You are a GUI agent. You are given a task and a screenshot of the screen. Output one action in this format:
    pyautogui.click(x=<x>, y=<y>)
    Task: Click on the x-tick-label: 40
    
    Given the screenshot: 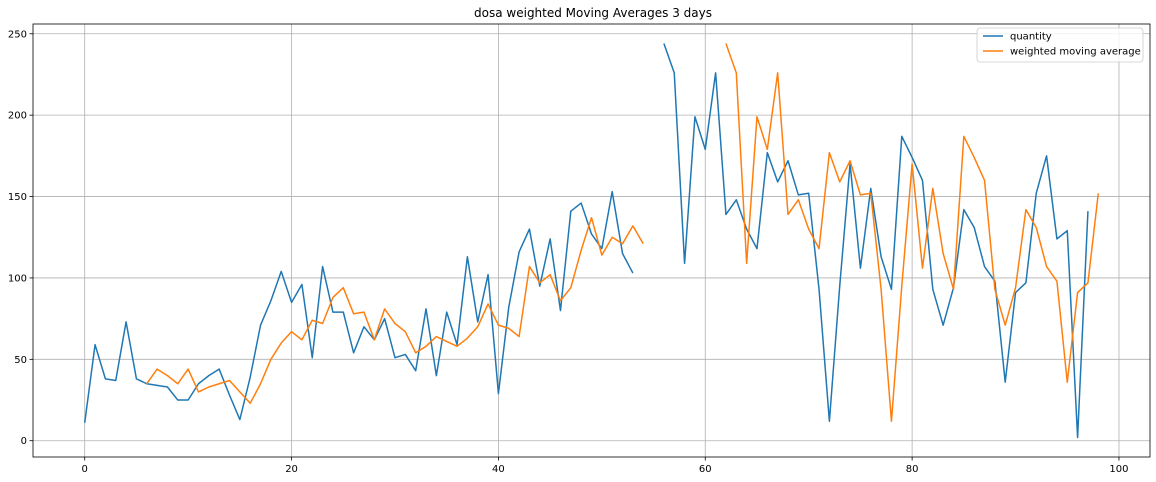 What is the action you would take?
    pyautogui.click(x=498, y=469)
    